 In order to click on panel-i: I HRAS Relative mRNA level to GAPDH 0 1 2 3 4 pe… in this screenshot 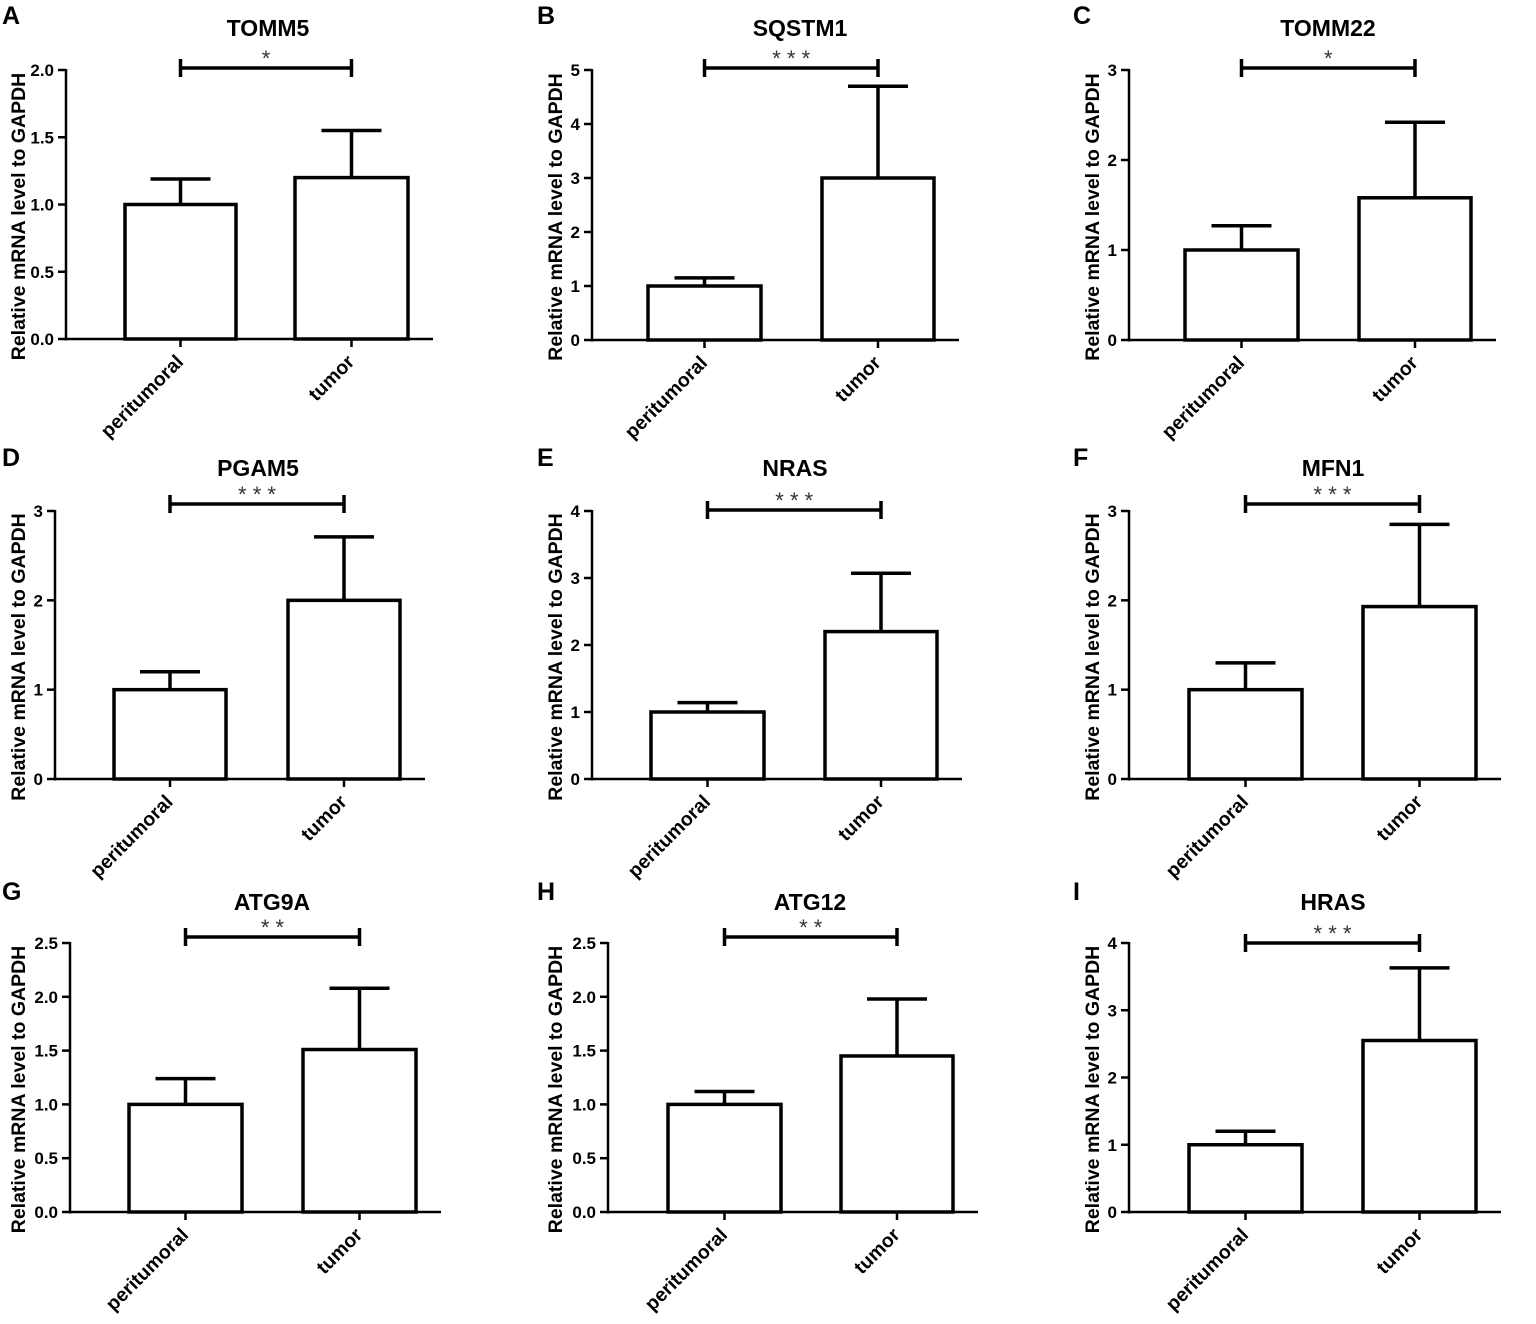, I will do `click(1287, 1096)`.